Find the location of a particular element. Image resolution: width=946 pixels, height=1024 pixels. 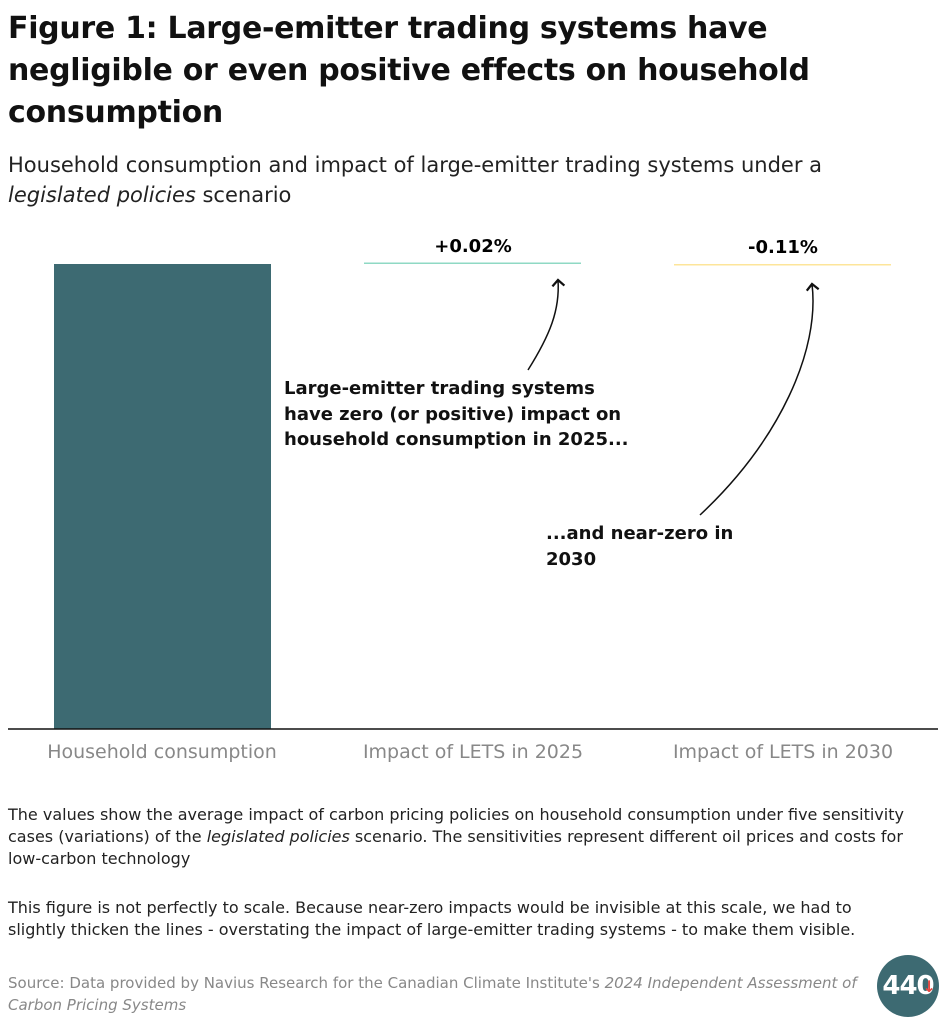

data-label-2030: -0.11% is located at coordinates (783, 247).